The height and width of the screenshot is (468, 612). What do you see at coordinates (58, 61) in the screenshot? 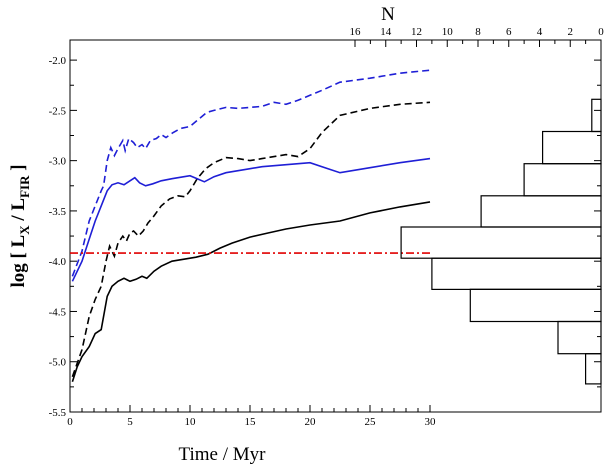
I see `y-tick-label-7: -2.0` at bounding box center [58, 61].